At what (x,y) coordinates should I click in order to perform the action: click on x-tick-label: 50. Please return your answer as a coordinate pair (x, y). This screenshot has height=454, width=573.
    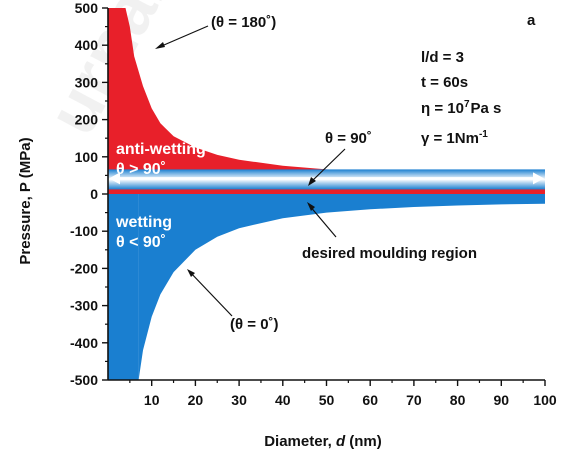
    Looking at the image, I should click on (327, 400).